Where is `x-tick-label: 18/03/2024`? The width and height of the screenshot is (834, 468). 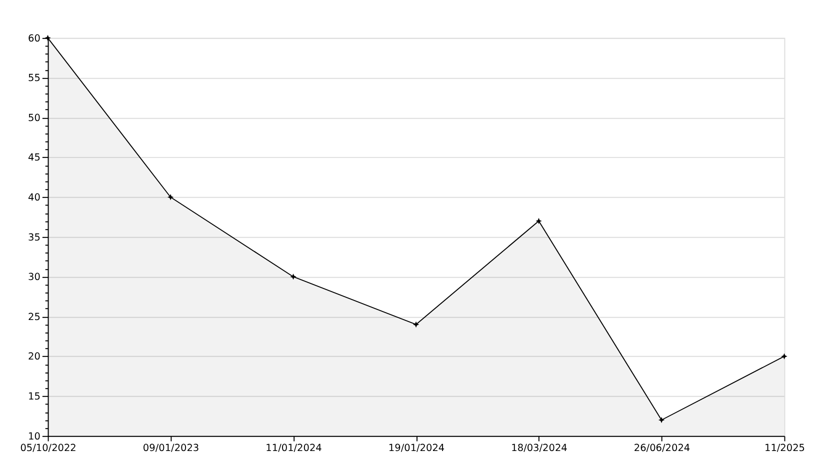 x-tick-label: 18/03/2024 is located at coordinates (539, 448).